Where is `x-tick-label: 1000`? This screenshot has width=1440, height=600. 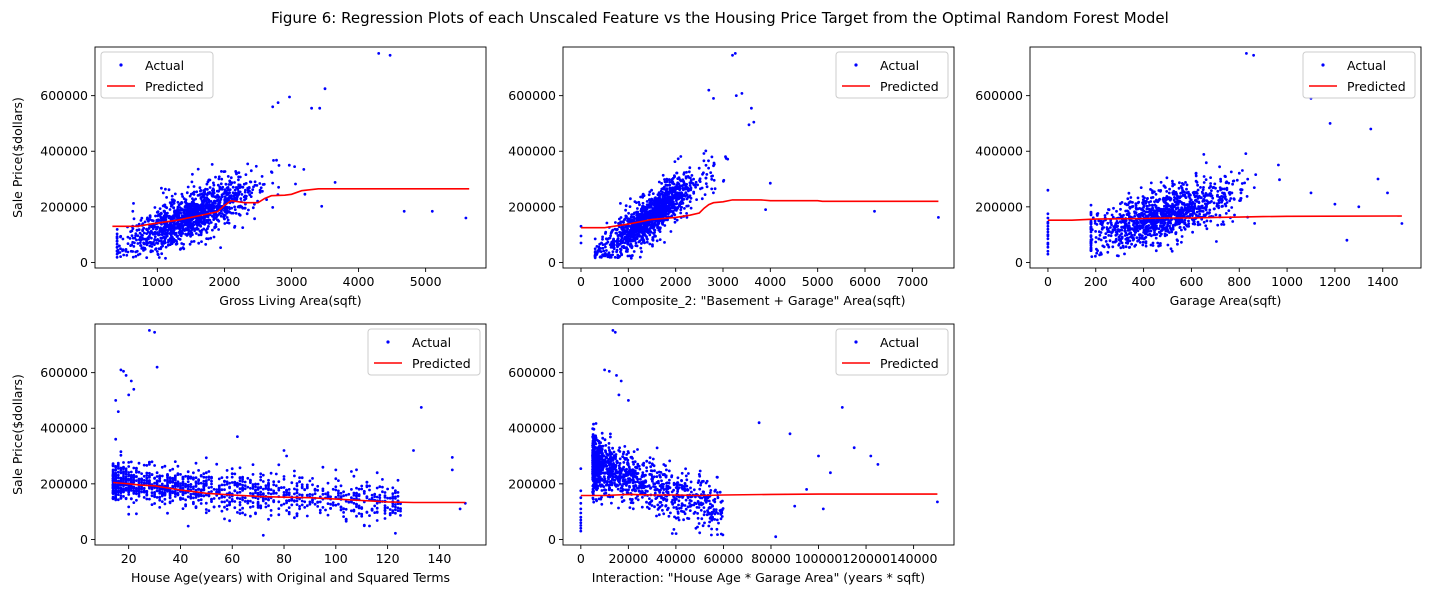
x-tick-label: 1000 is located at coordinates (1287, 281).